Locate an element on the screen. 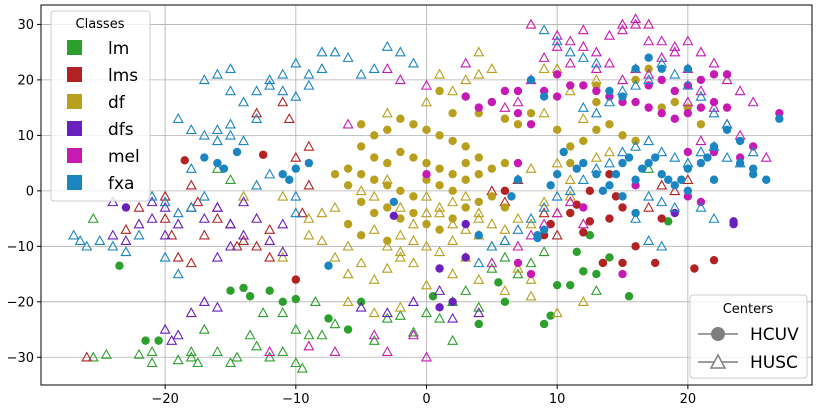 This screenshot has height=412, width=817. legend-classes: Classes lm lms df dfs mel fxa is located at coordinates (100, 106).